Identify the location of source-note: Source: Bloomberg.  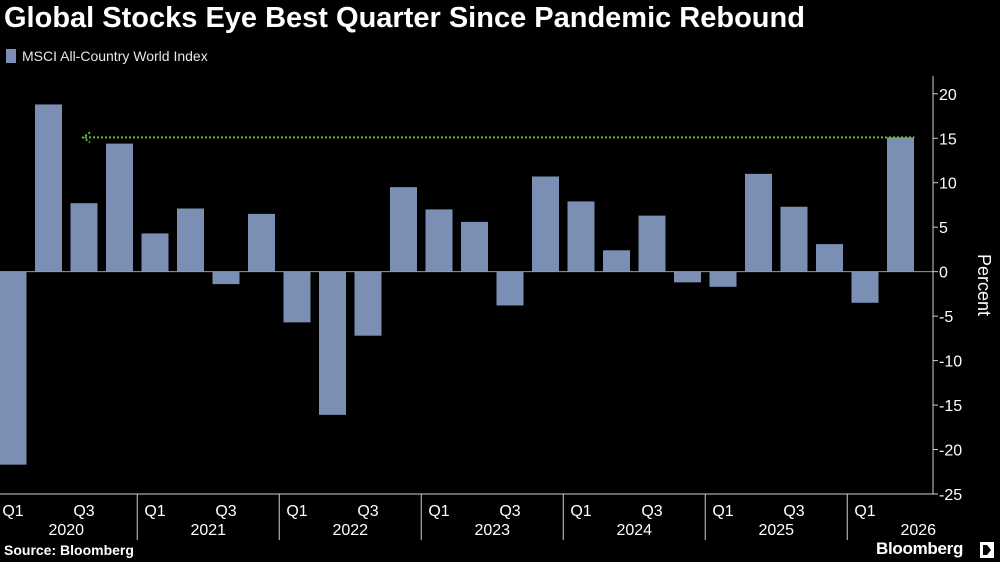
(69, 550).